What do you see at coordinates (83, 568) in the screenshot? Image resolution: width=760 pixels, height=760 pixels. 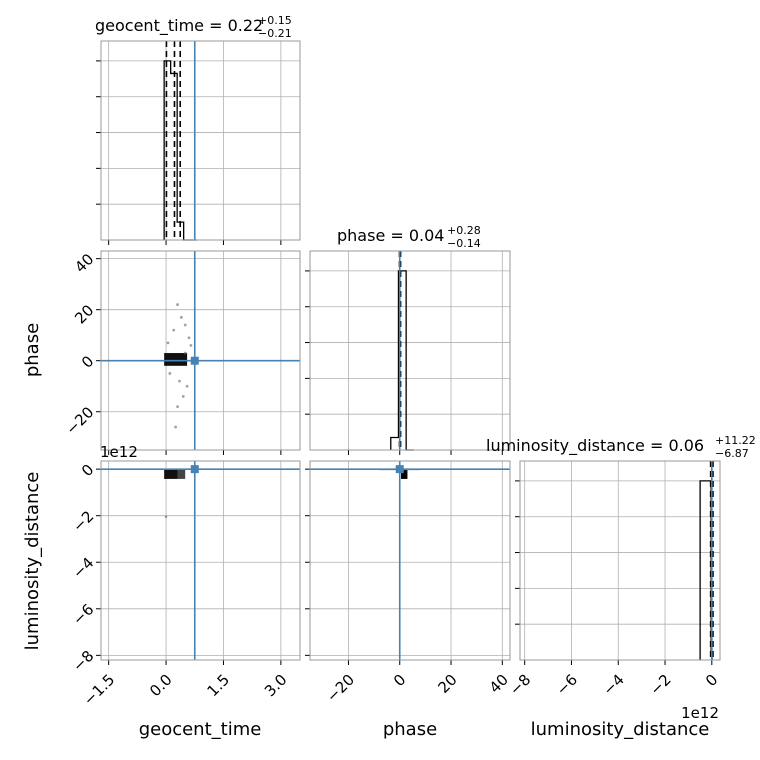 I see `y-tick-label-luminosity-distance: −4` at bounding box center [83, 568].